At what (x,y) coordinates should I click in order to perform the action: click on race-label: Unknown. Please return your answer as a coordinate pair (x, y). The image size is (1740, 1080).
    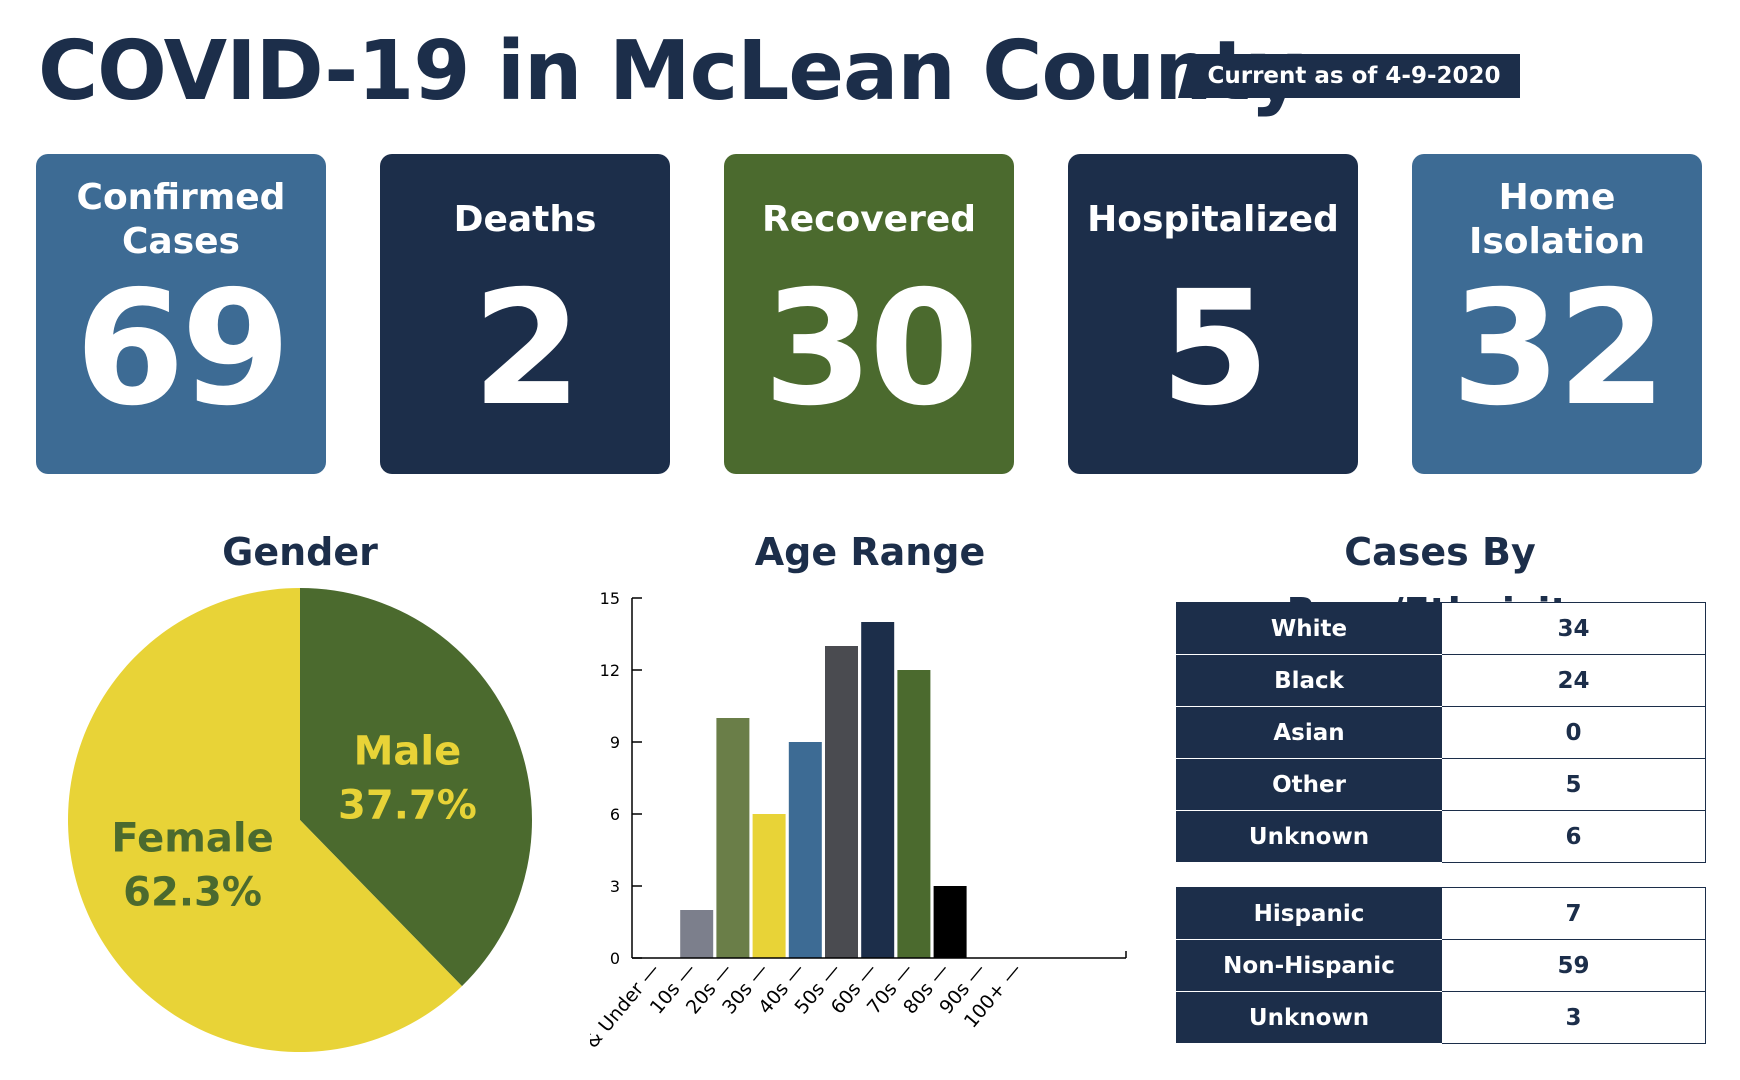
    Looking at the image, I should click on (1309, 836).